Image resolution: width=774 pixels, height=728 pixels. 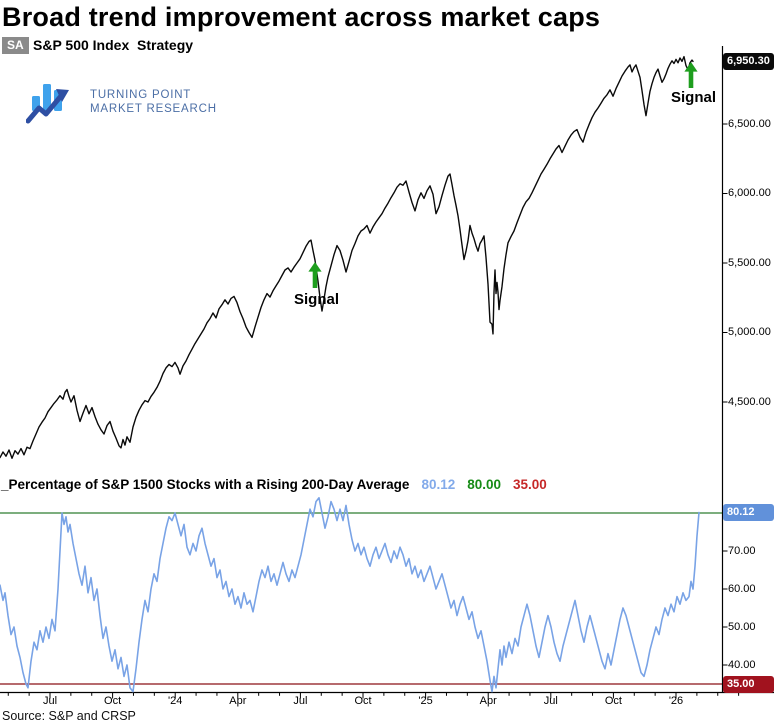 I want to click on x-tick-label: '24, so click(x=175, y=701).